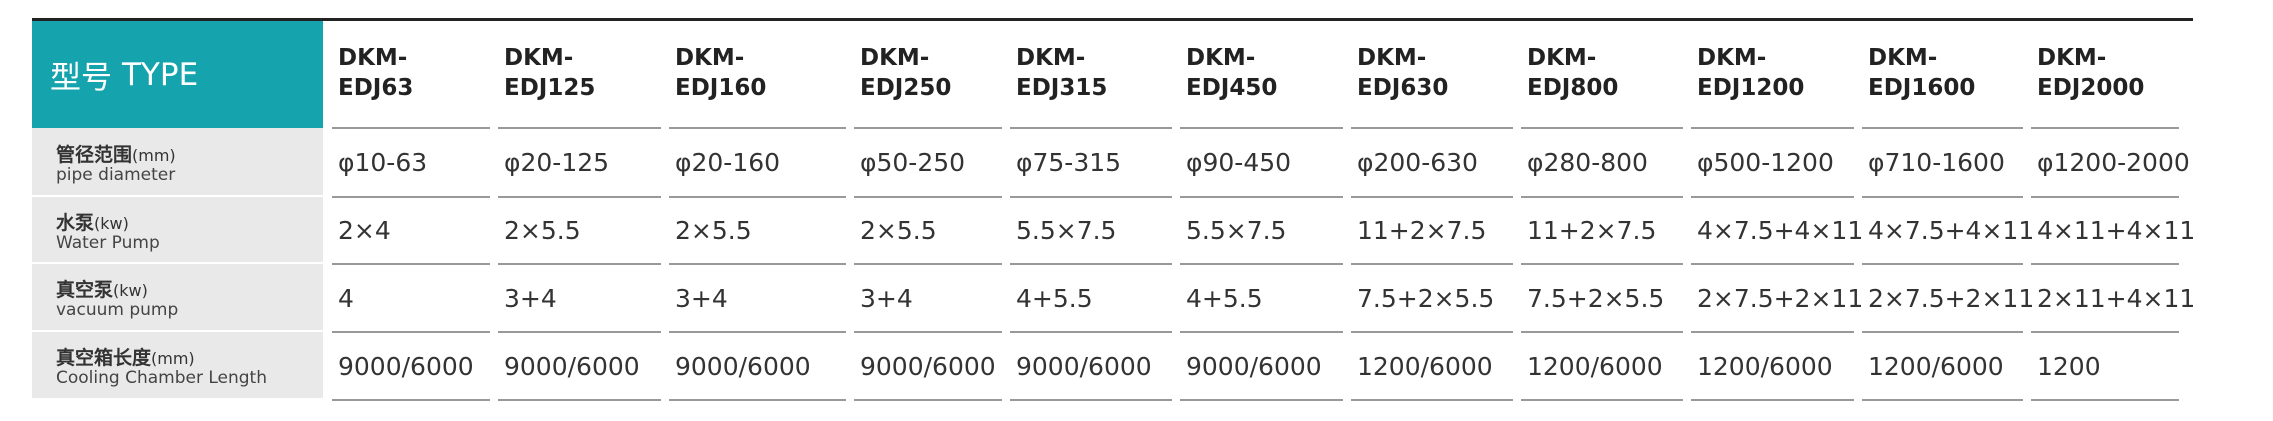 This screenshot has width=2273, height=421. What do you see at coordinates (177, 74) in the screenshot?
I see `type-header: 型号 TYPE` at bounding box center [177, 74].